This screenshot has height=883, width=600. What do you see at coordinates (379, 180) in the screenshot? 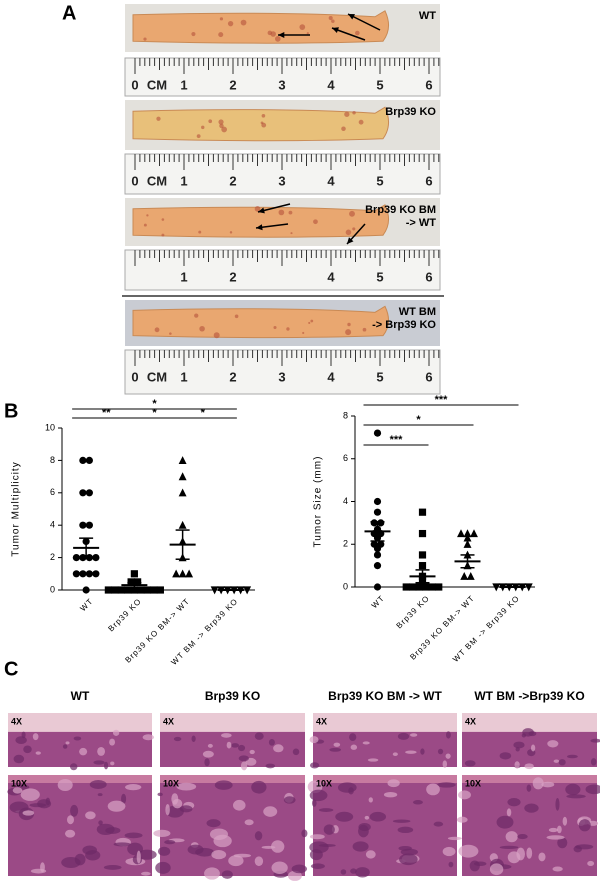
I see `ruler-label: 5` at bounding box center [379, 180].